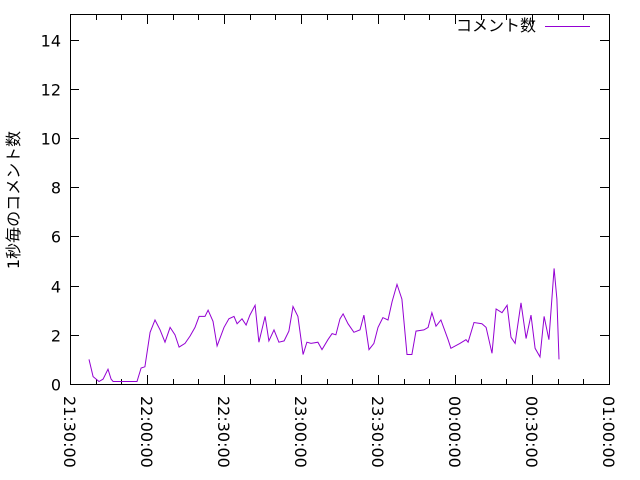 Image resolution: width=640 pixels, height=480 pixels. Describe the element at coordinates (454, 432) in the screenshot. I see `x-tick-label: 00:00:00` at that location.